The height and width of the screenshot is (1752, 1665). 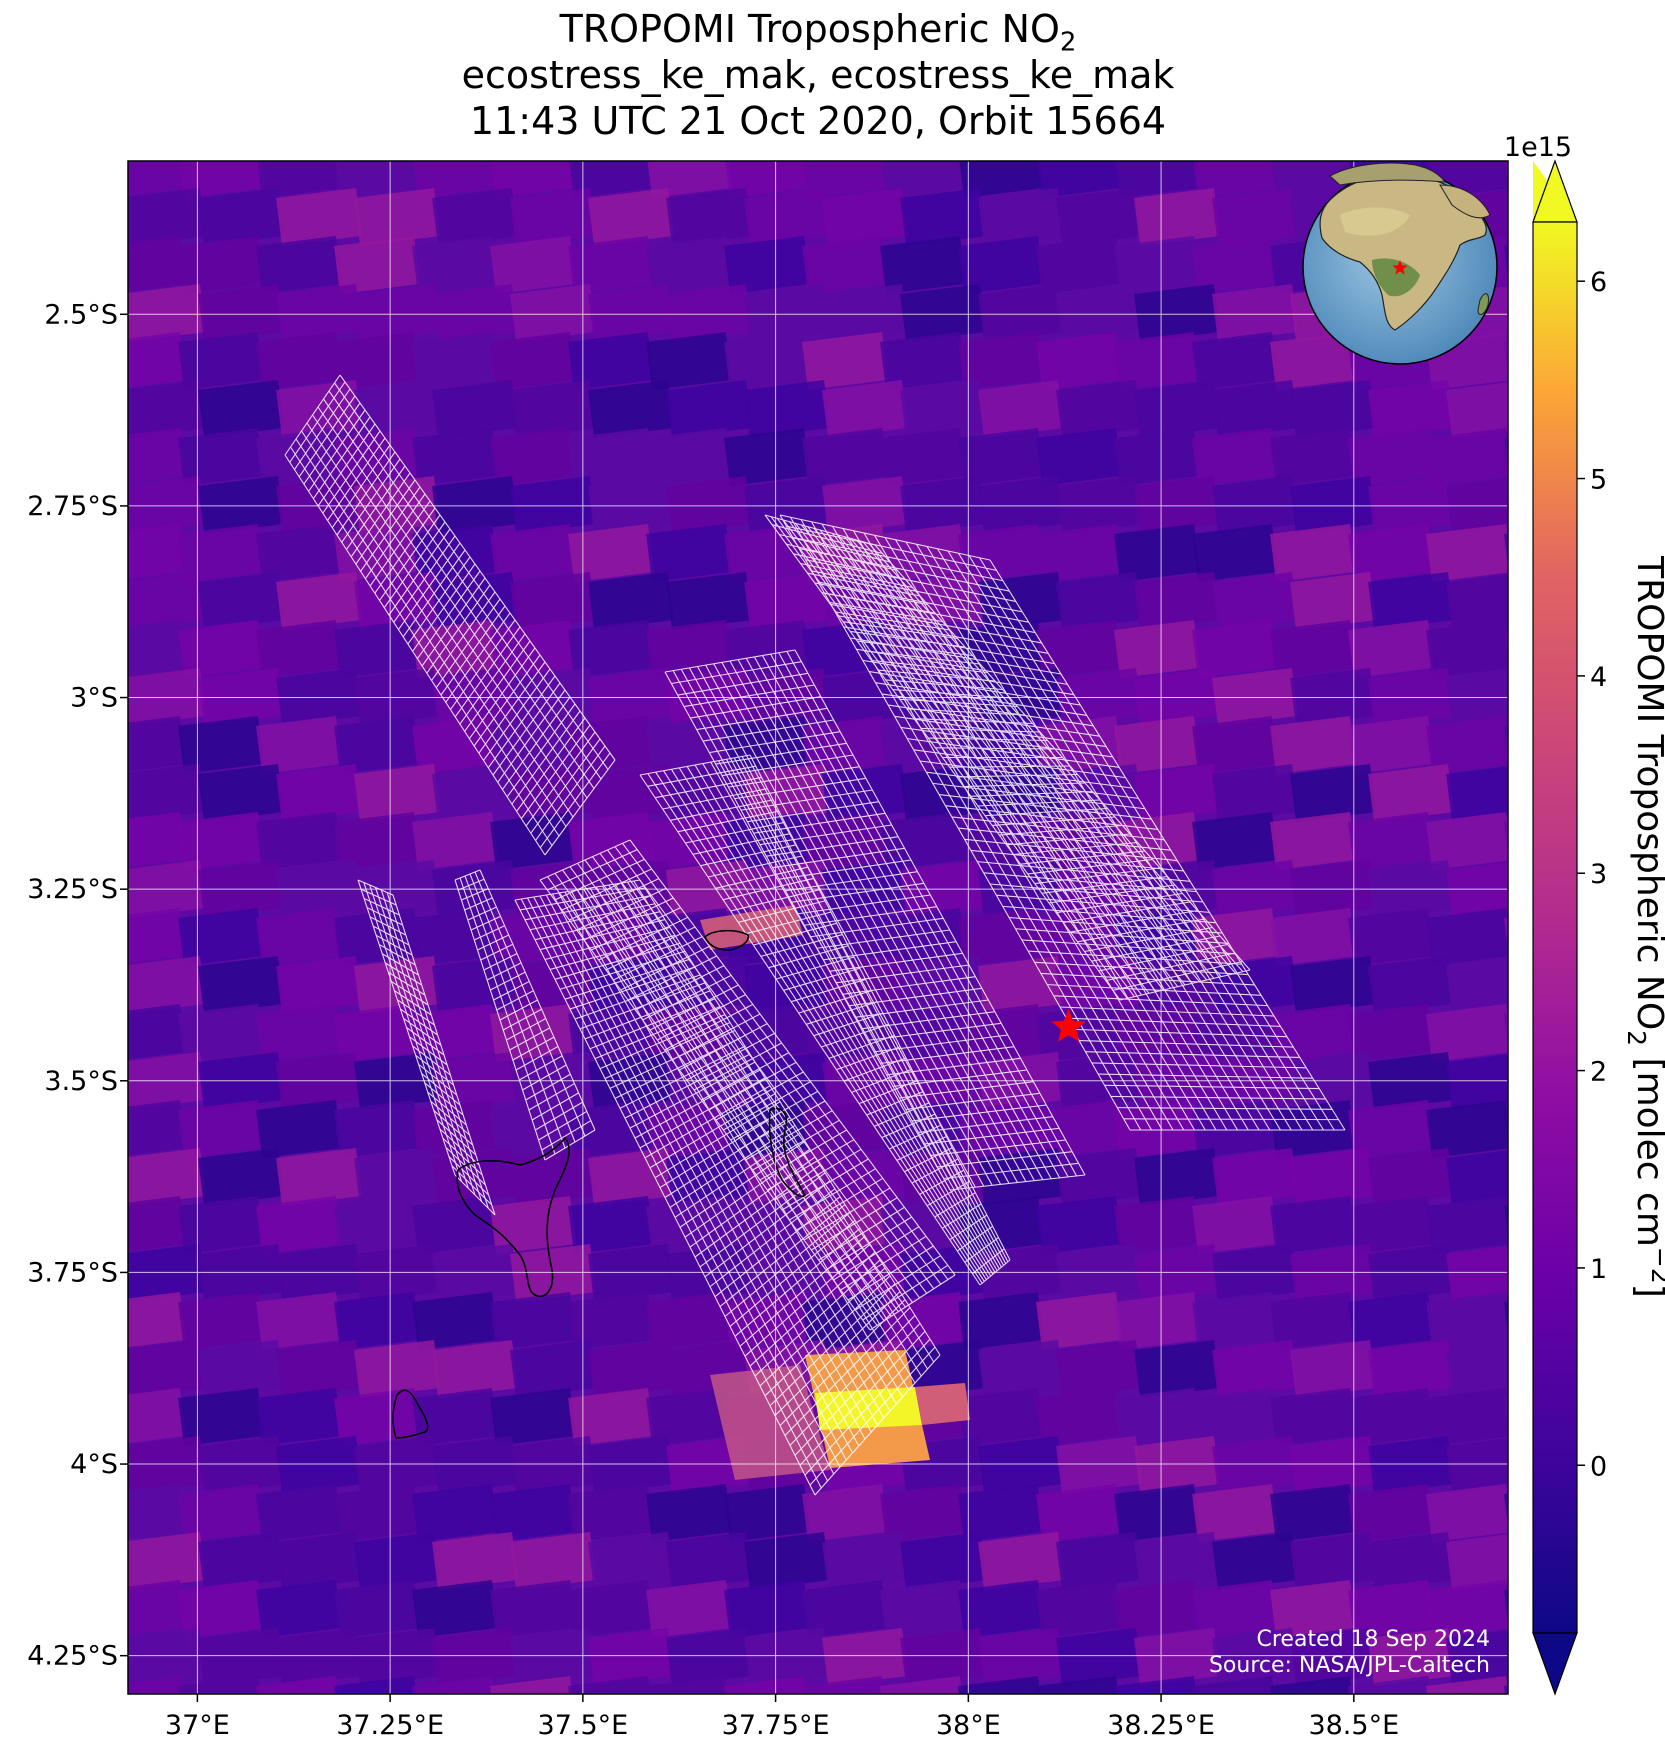 I want to click on x-tick-label: 38°E, so click(x=968, y=1725).